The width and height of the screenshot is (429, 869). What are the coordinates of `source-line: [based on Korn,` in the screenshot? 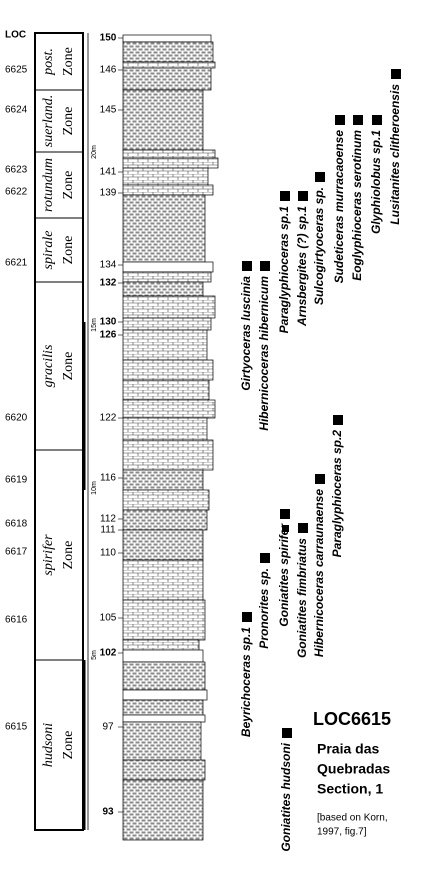 It's located at (352, 818).